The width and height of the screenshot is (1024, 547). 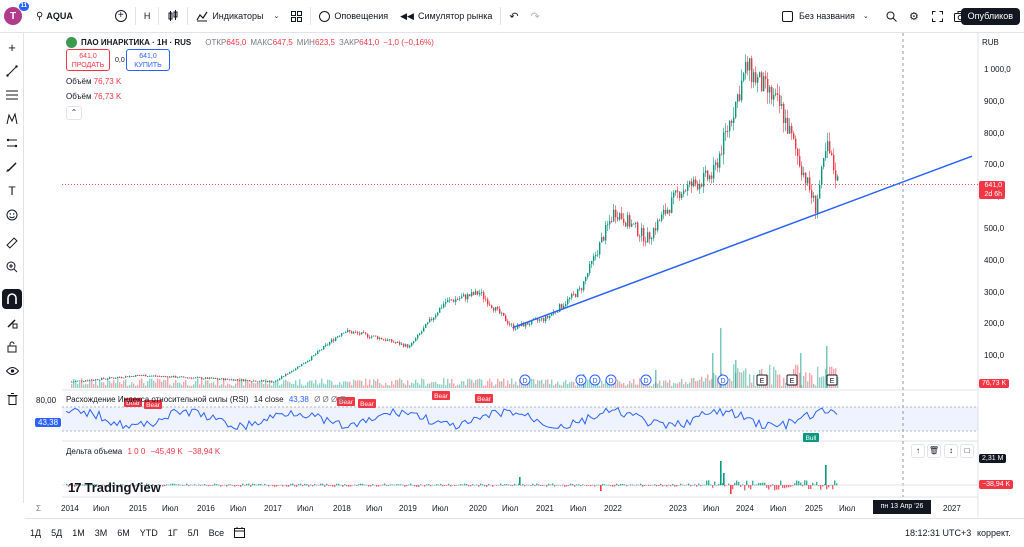 I want to click on quick-search-button, so click(x=891, y=16).